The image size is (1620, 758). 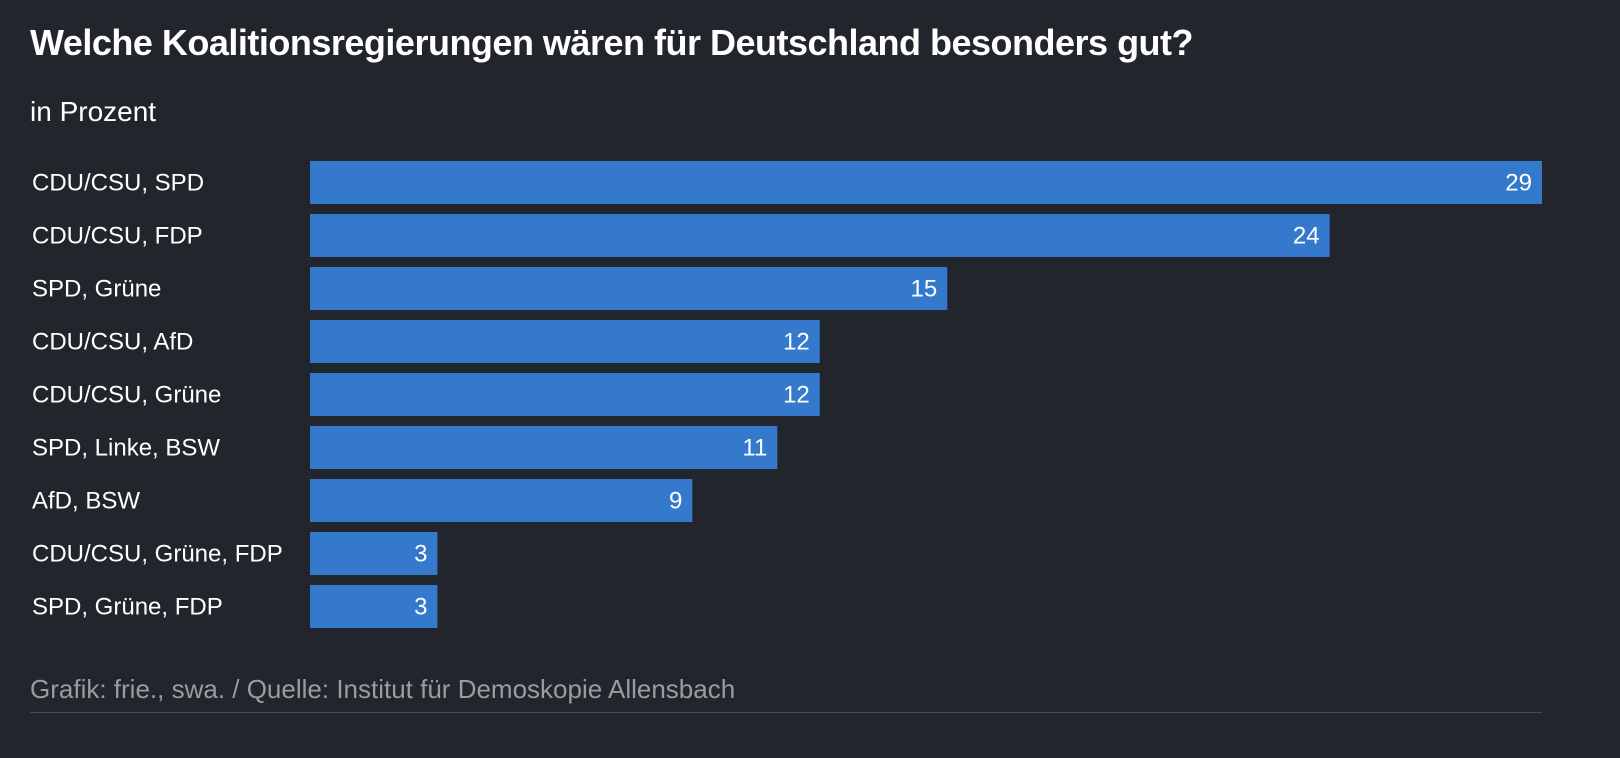 What do you see at coordinates (126, 395) in the screenshot?
I see `category-label: CDU/CSU, Grüne` at bounding box center [126, 395].